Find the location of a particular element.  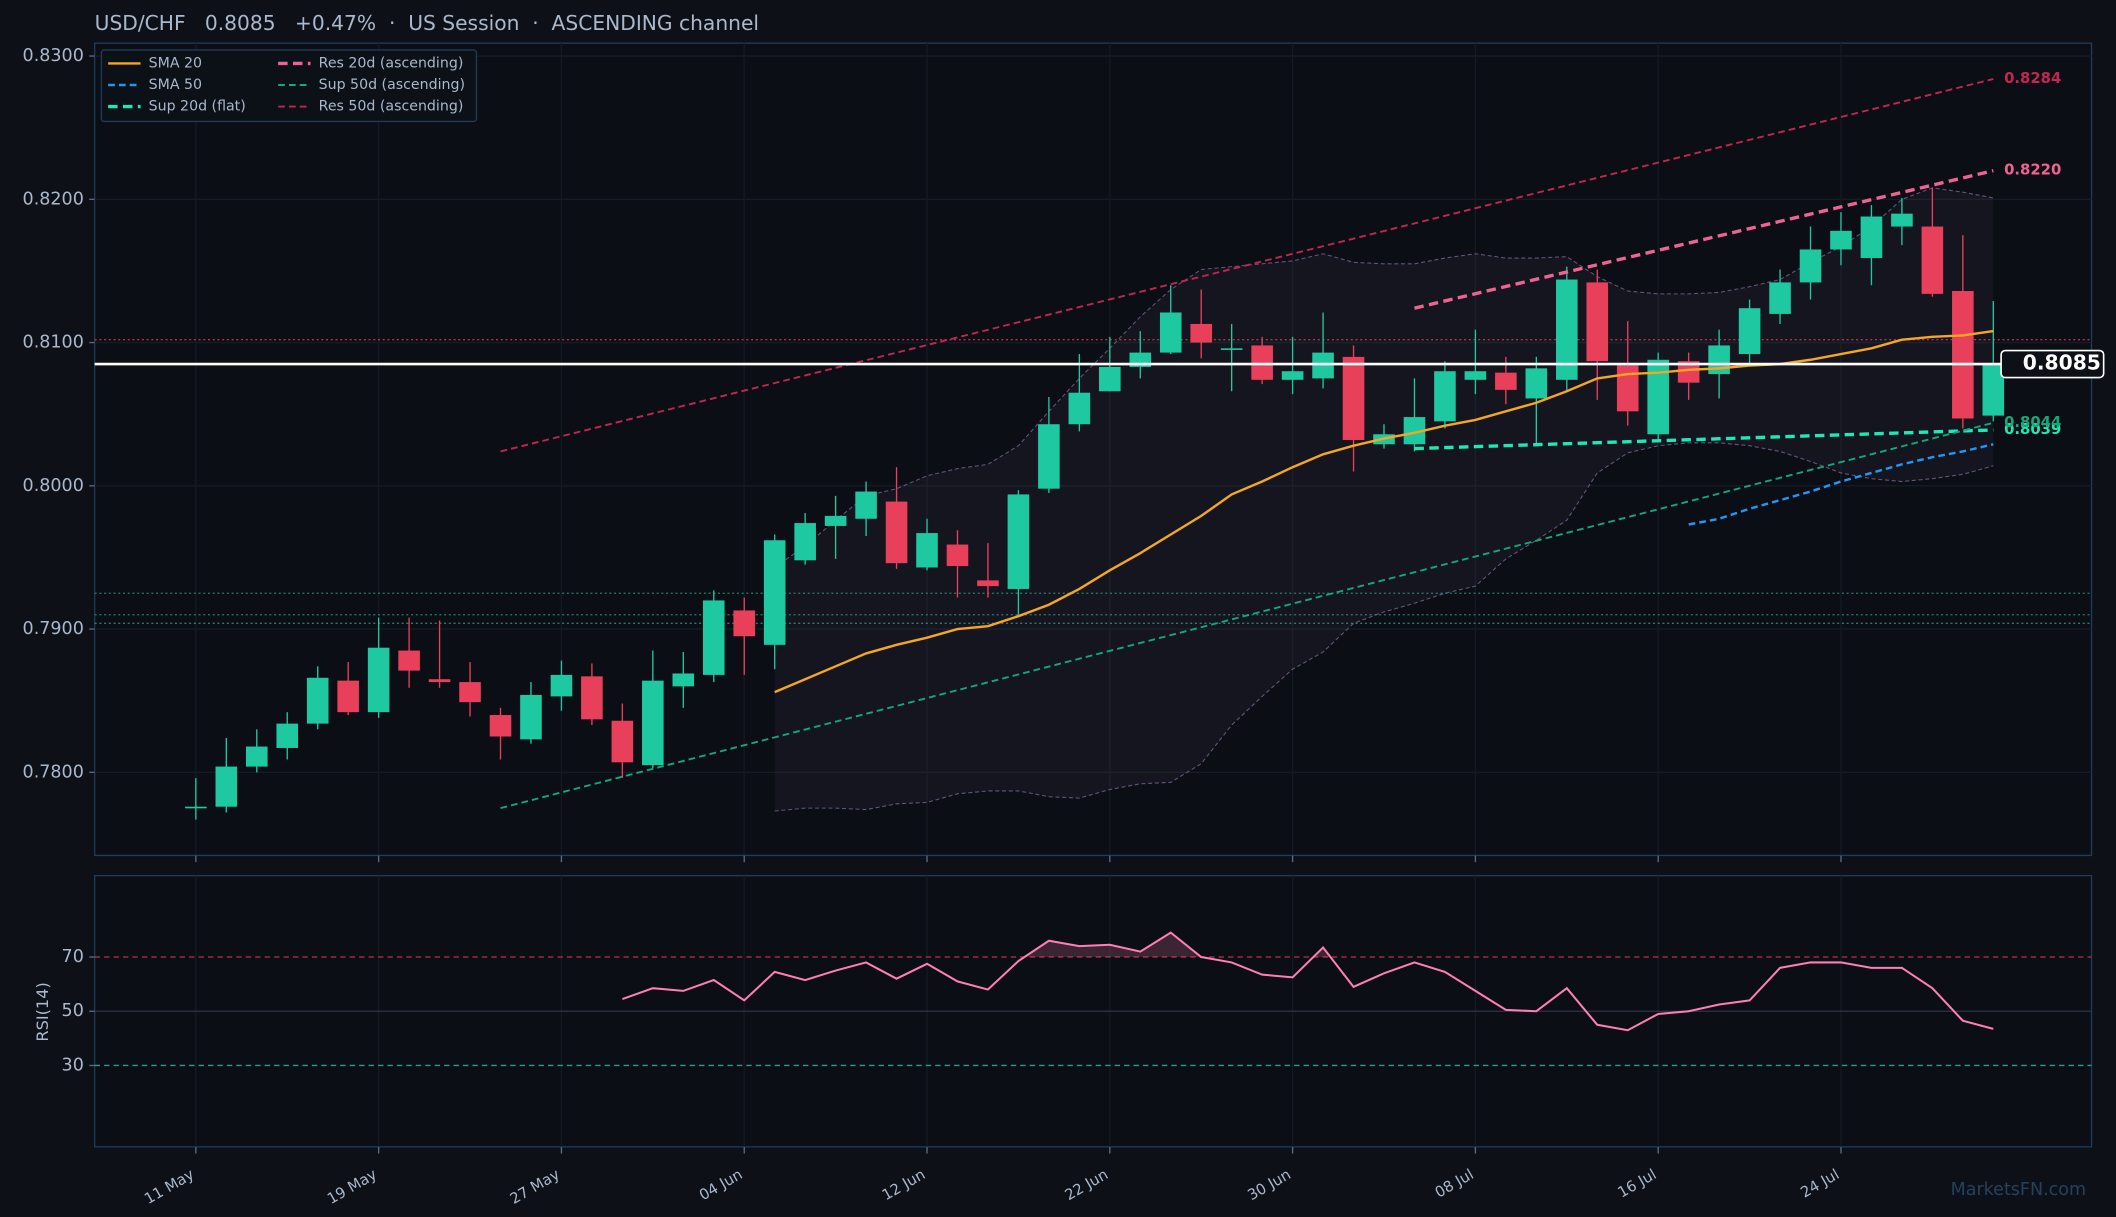

overbought-fill is located at coordinates (1177, 945).